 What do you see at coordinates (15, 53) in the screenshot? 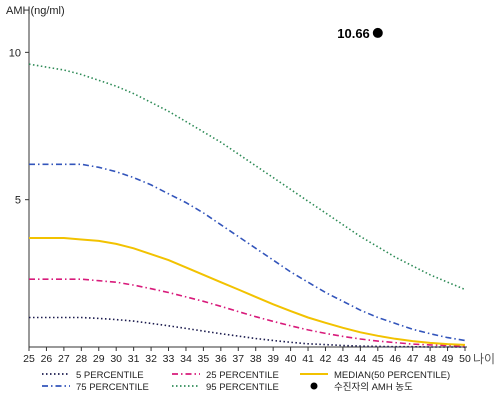
I see `y-tick-label: 10` at bounding box center [15, 53].